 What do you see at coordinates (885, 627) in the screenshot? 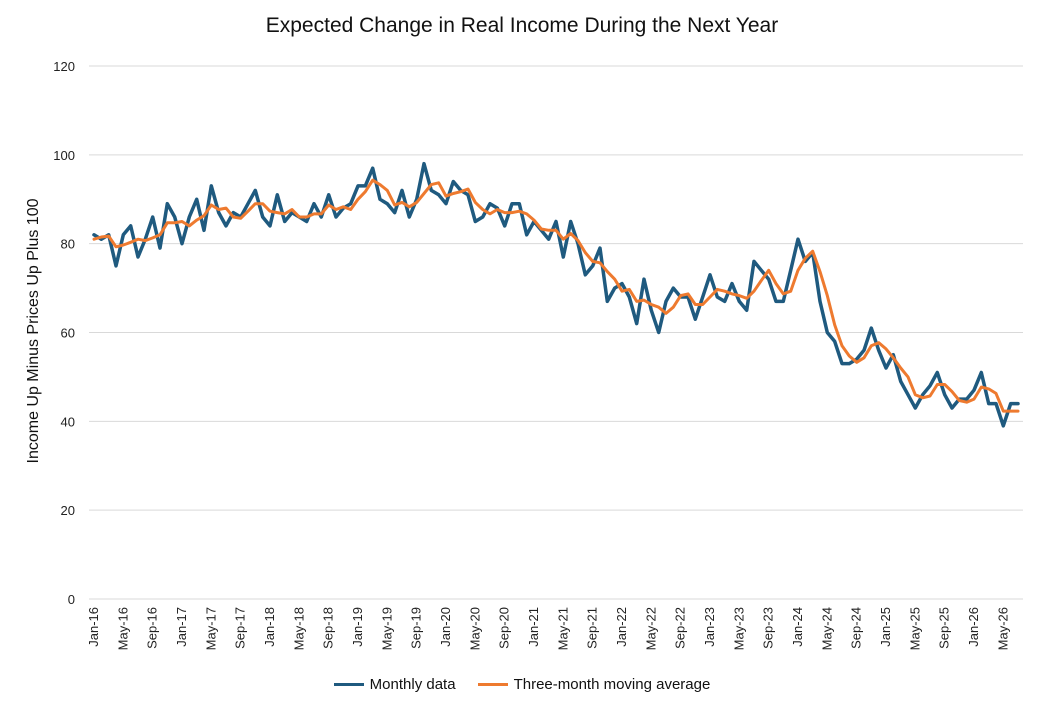
I see `x-tick-label: Jan-25` at bounding box center [885, 627].